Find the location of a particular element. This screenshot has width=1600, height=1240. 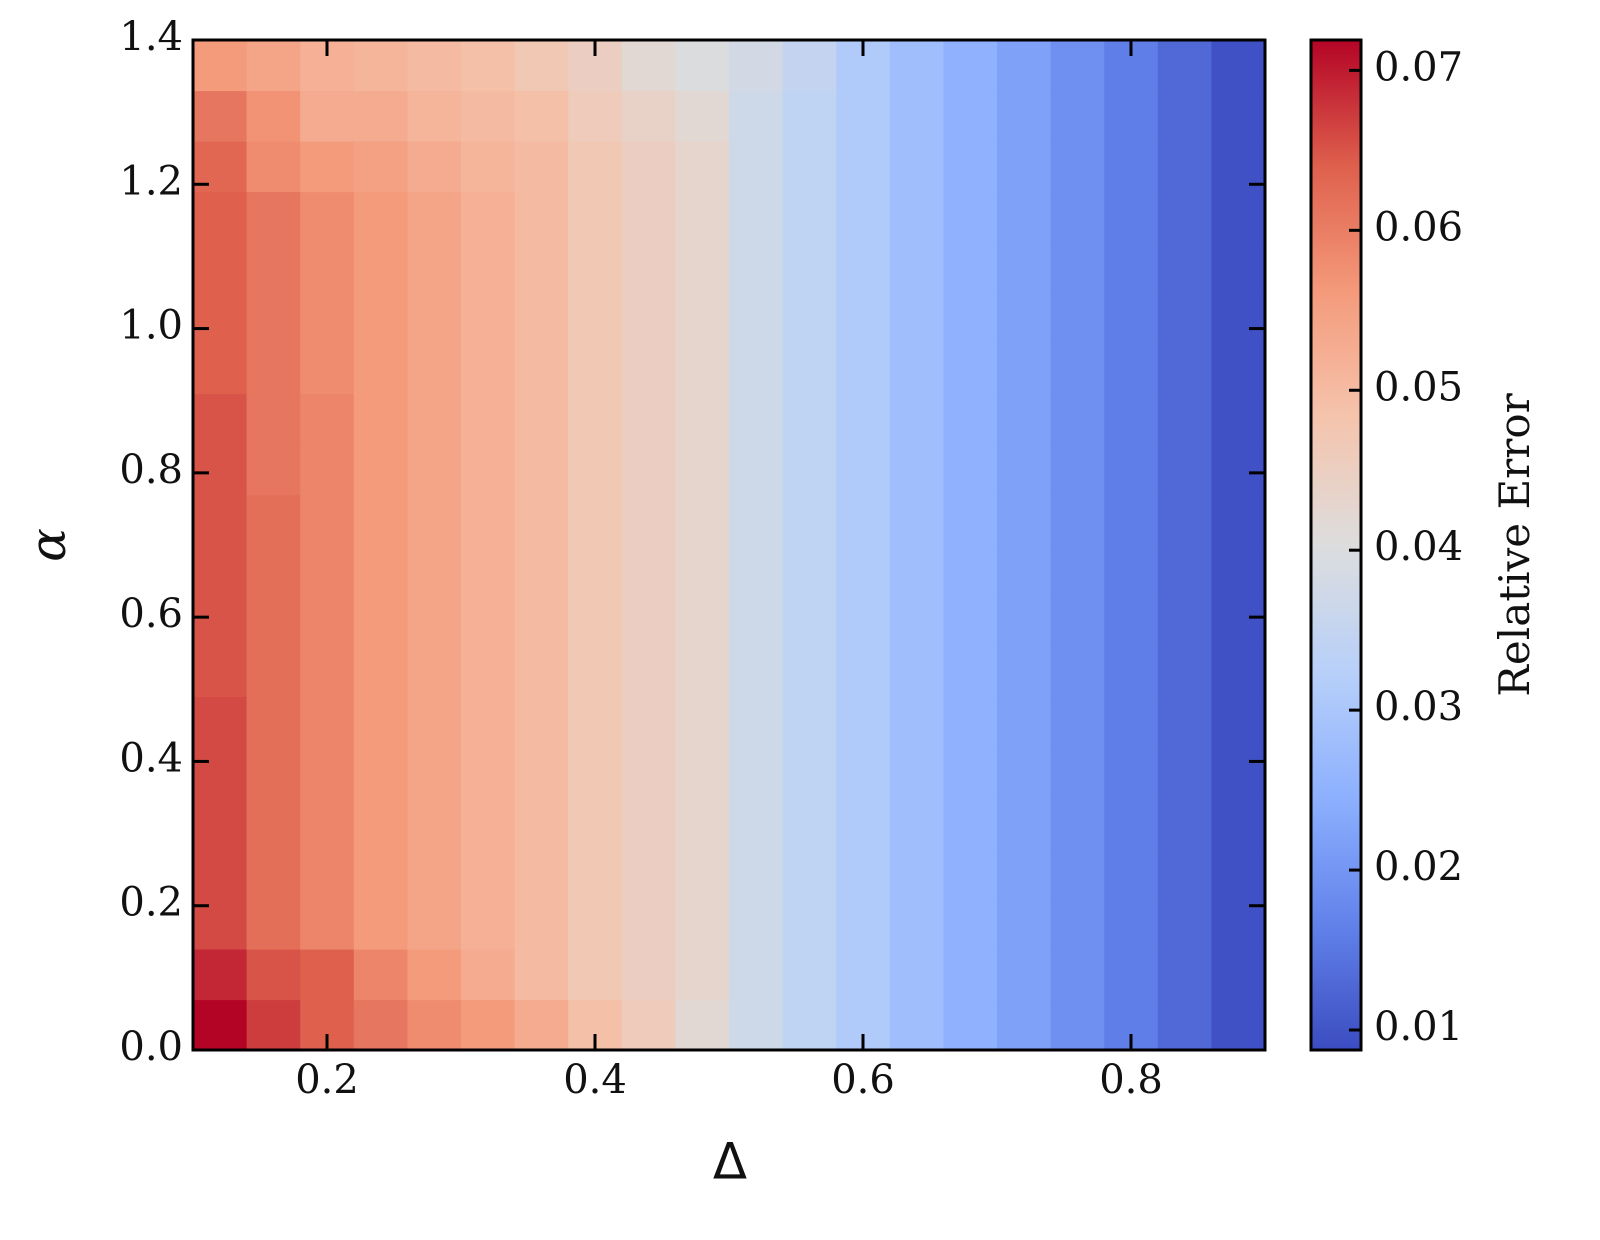

x-tick-label: 0.6 is located at coordinates (863, 1080).